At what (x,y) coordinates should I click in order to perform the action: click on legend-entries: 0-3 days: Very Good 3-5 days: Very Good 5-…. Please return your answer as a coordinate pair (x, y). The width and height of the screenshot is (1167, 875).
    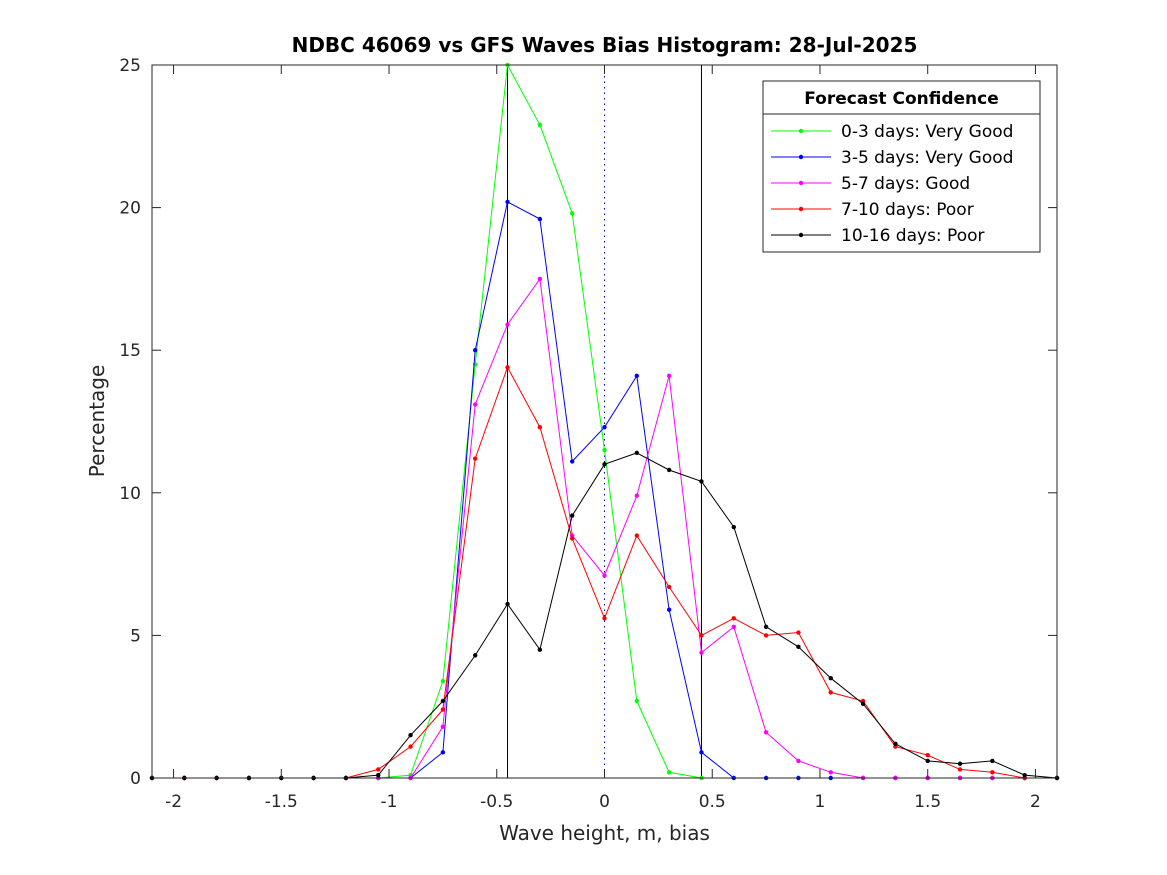
    Looking at the image, I should click on (892, 184).